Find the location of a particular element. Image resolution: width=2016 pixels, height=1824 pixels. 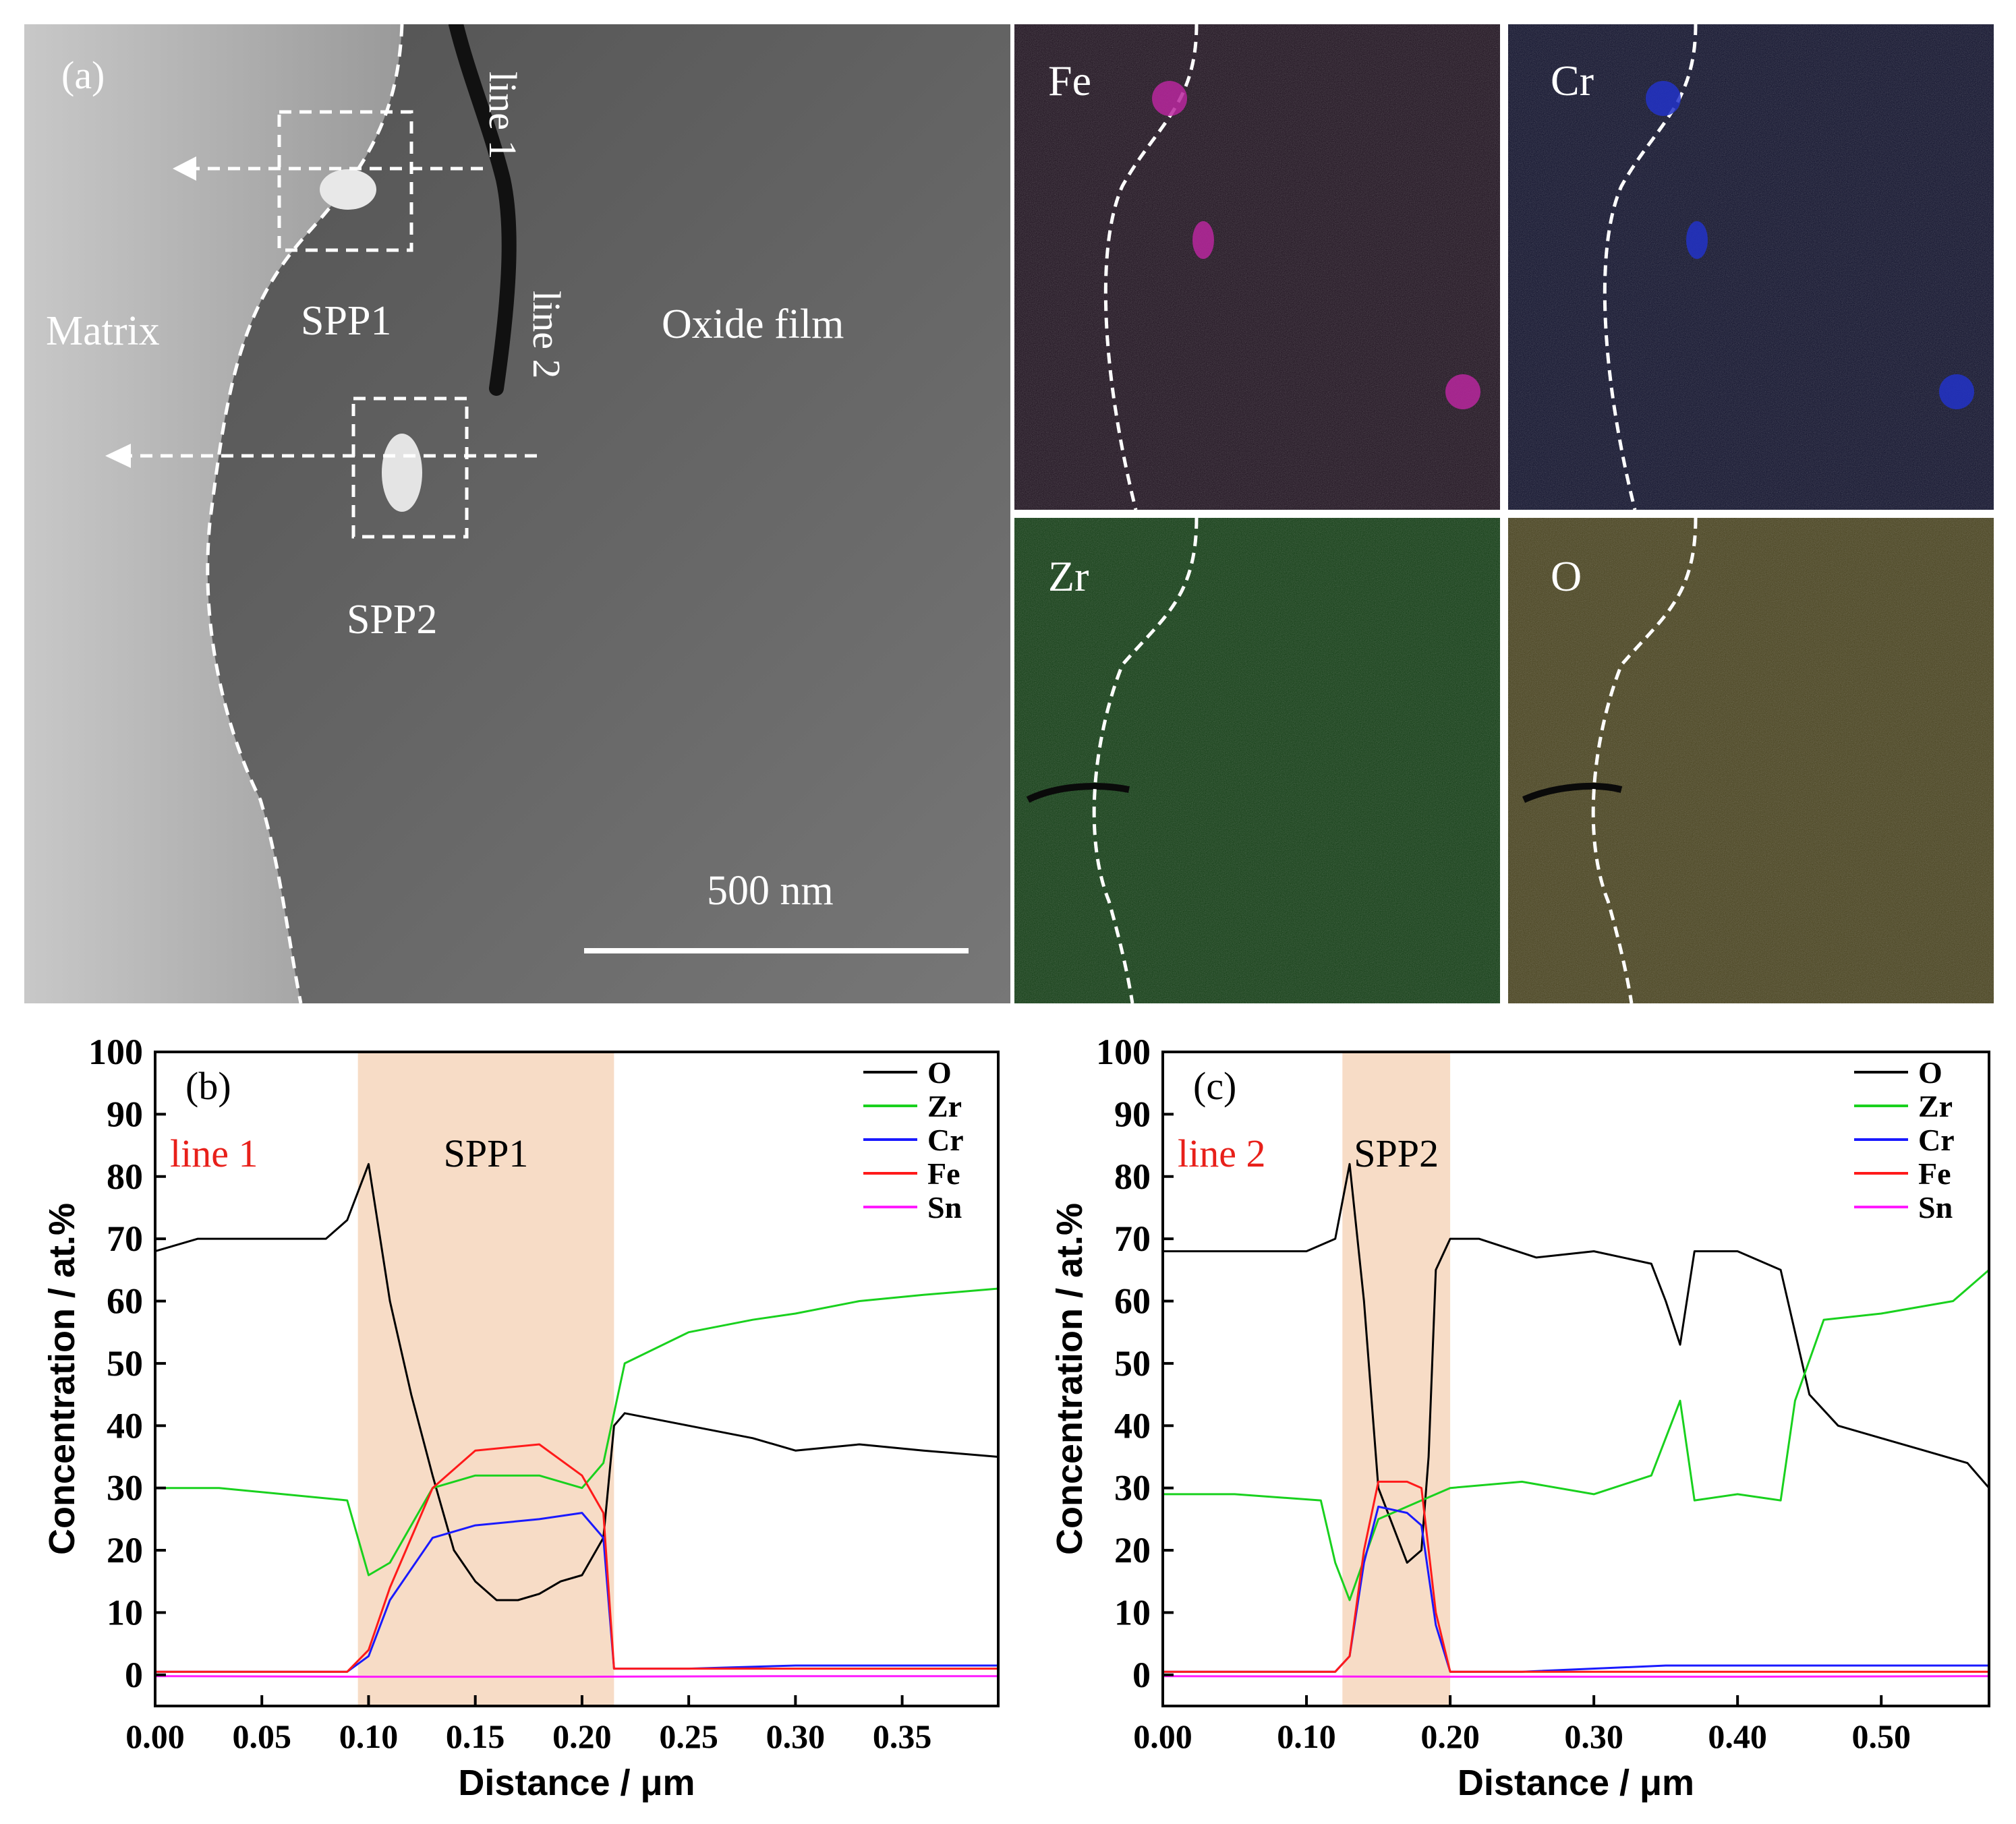

map-o-interface is located at coordinates (1644, 760).